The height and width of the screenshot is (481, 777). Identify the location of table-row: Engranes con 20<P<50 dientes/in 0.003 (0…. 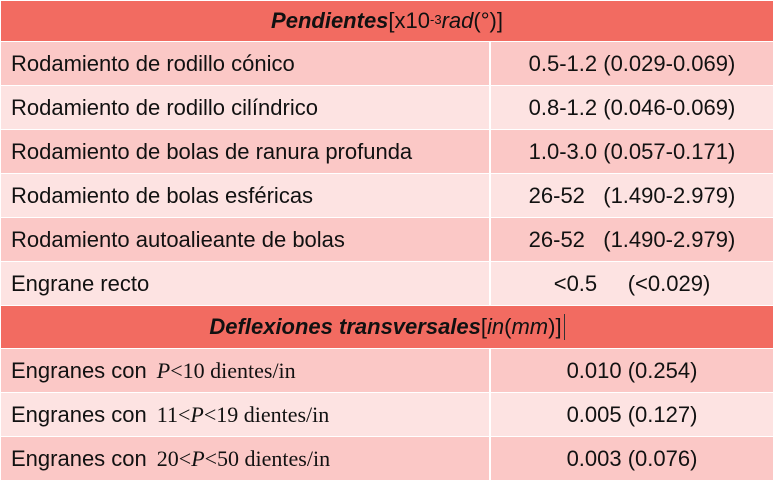
(387, 459).